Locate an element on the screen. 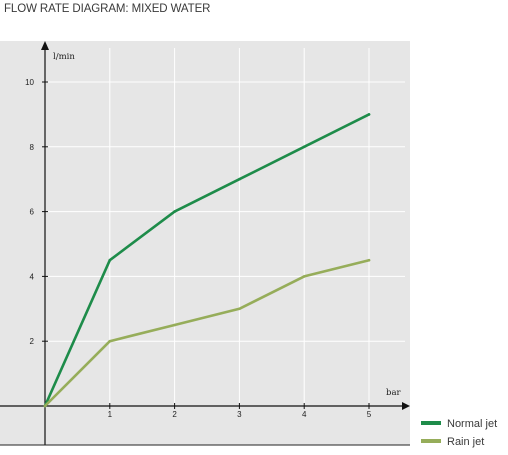 The height and width of the screenshot is (455, 508). x-tick-label-2: 2 is located at coordinates (174, 414).